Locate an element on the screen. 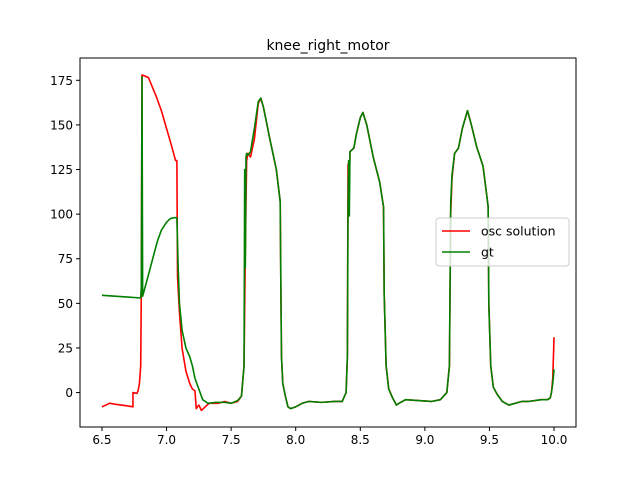 The image size is (640, 480). y-tick-label: 125 is located at coordinates (61, 170).